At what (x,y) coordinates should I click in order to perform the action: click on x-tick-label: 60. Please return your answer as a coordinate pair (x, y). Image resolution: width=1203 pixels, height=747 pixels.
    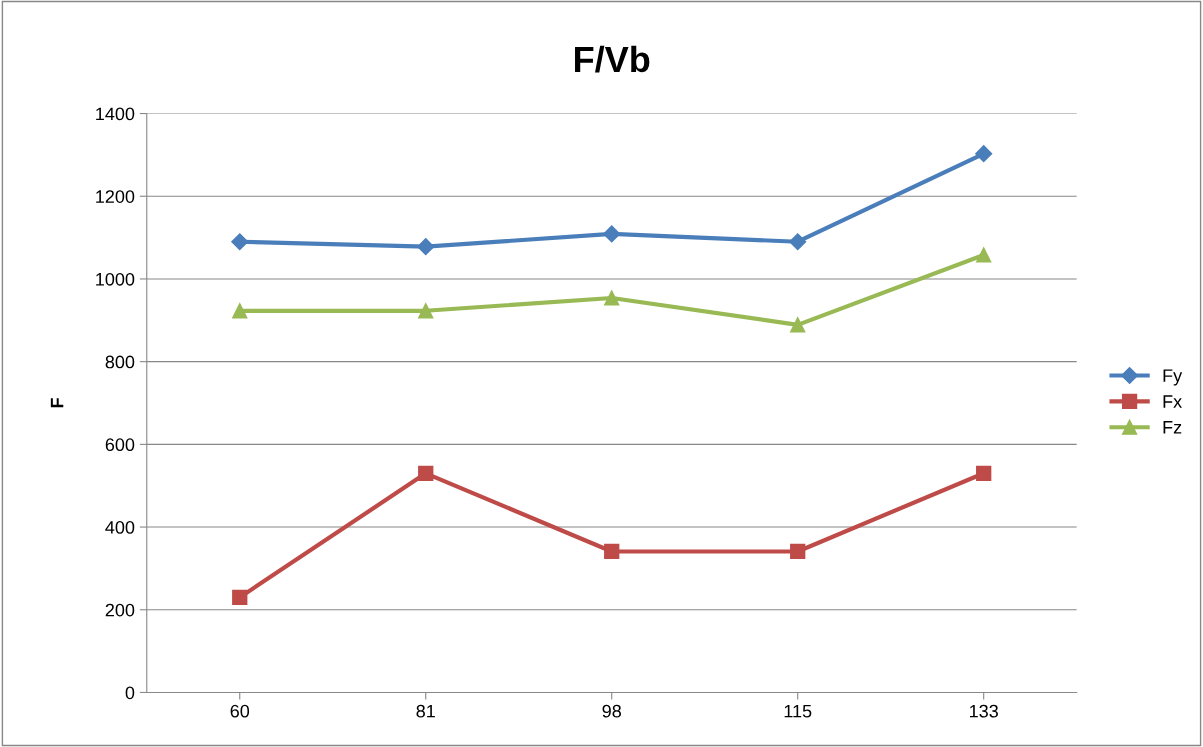
    Looking at the image, I should click on (240, 711).